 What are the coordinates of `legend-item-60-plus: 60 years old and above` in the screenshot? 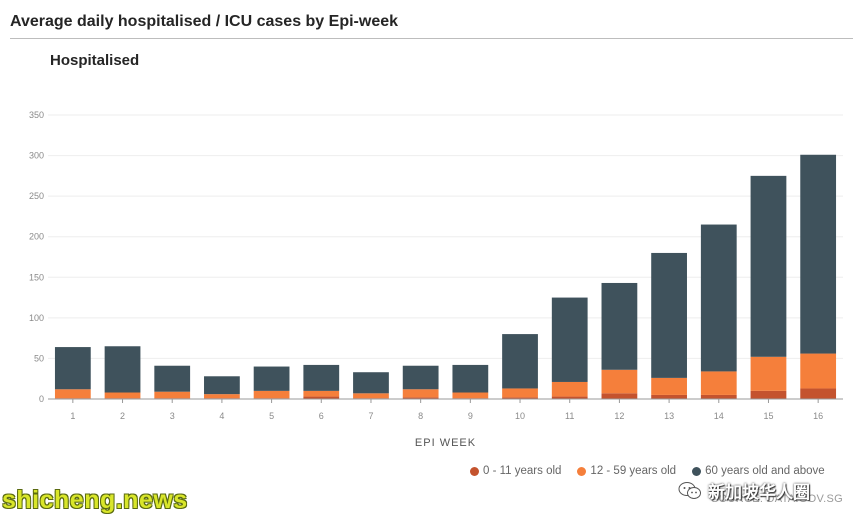 It's located at (758, 471).